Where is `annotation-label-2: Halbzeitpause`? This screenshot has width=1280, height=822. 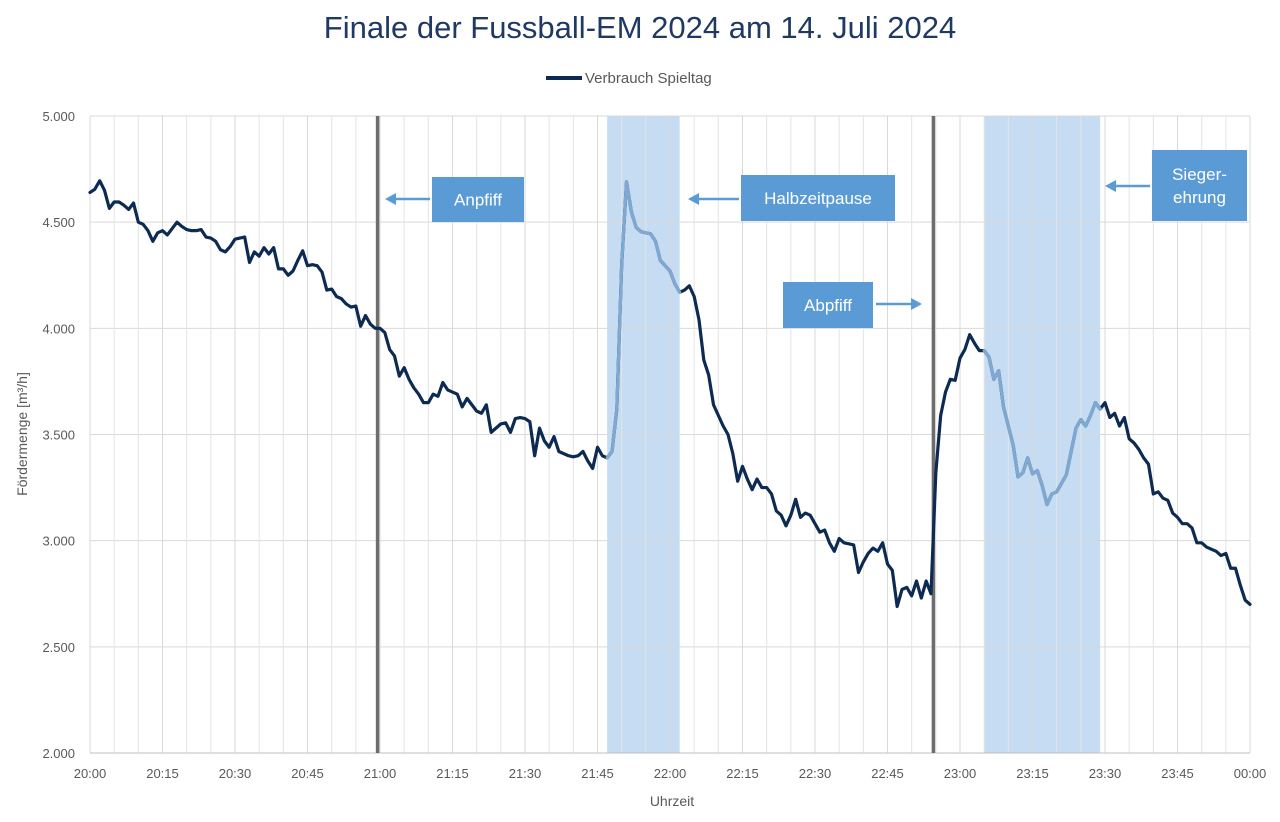
annotation-label-2: Halbzeitpause is located at coordinates (818, 198).